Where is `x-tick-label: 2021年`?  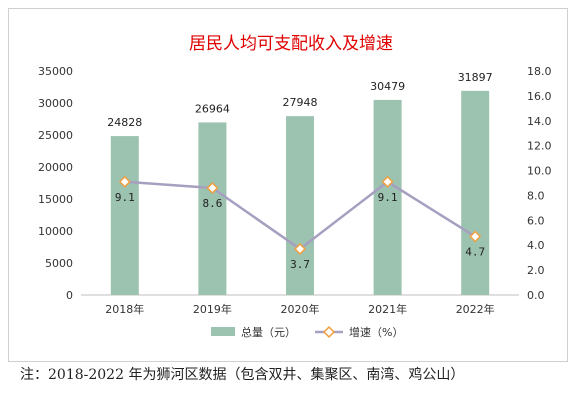 x-tick-label: 2021年 is located at coordinates (387, 309).